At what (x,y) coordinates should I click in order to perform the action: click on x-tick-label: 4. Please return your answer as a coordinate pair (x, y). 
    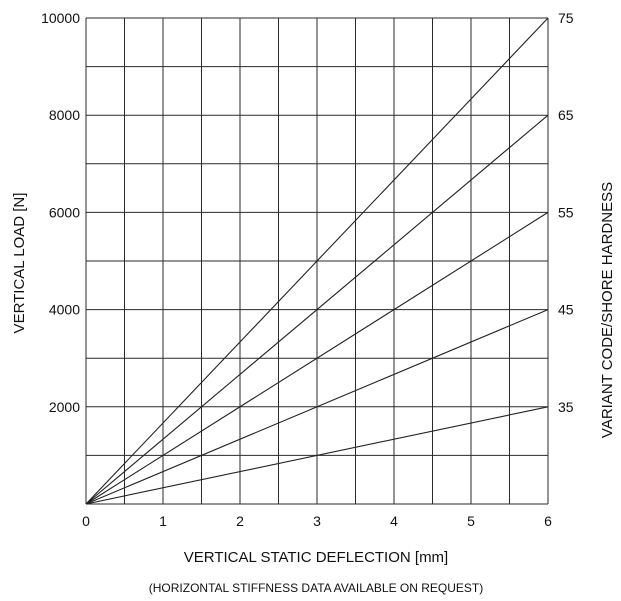
    Looking at the image, I should click on (394, 521).